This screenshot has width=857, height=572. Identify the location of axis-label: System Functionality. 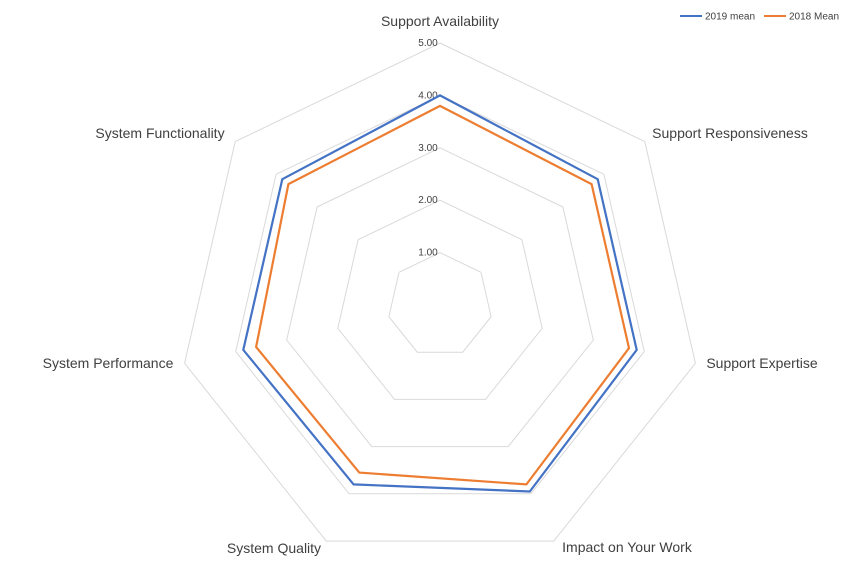
(159, 133).